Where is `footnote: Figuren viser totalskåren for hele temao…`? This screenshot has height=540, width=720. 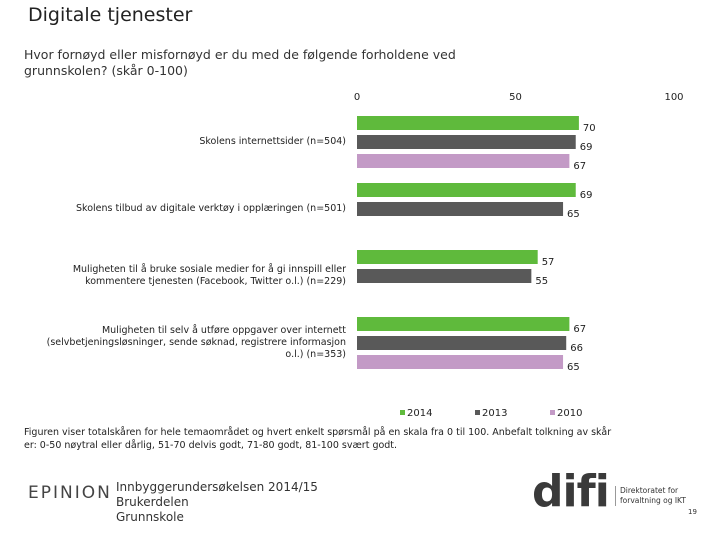
footnote: Figuren viser totalskåren for hele temao… is located at coordinates (318, 439).